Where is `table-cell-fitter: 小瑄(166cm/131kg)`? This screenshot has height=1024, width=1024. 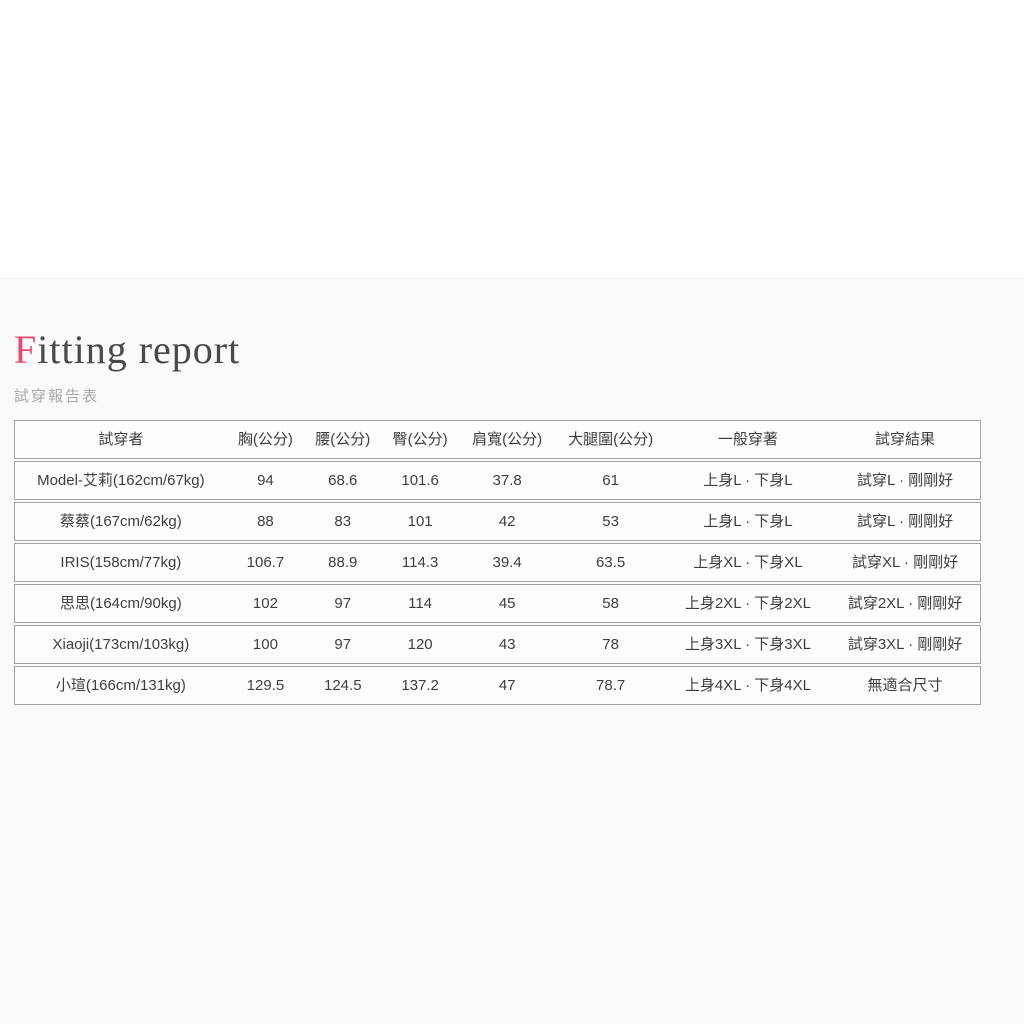
table-cell-fitter: 小瑄(166cm/131kg) is located at coordinates (120, 685).